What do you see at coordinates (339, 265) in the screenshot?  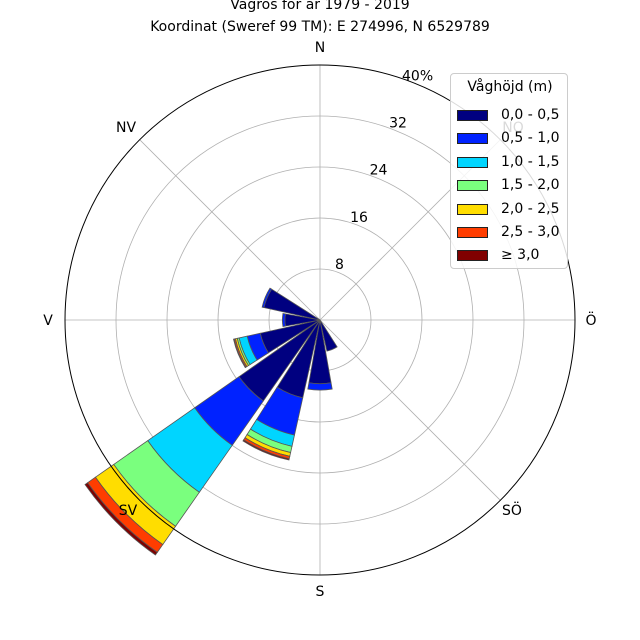 I see `radial-tick-label: 8` at bounding box center [339, 265].